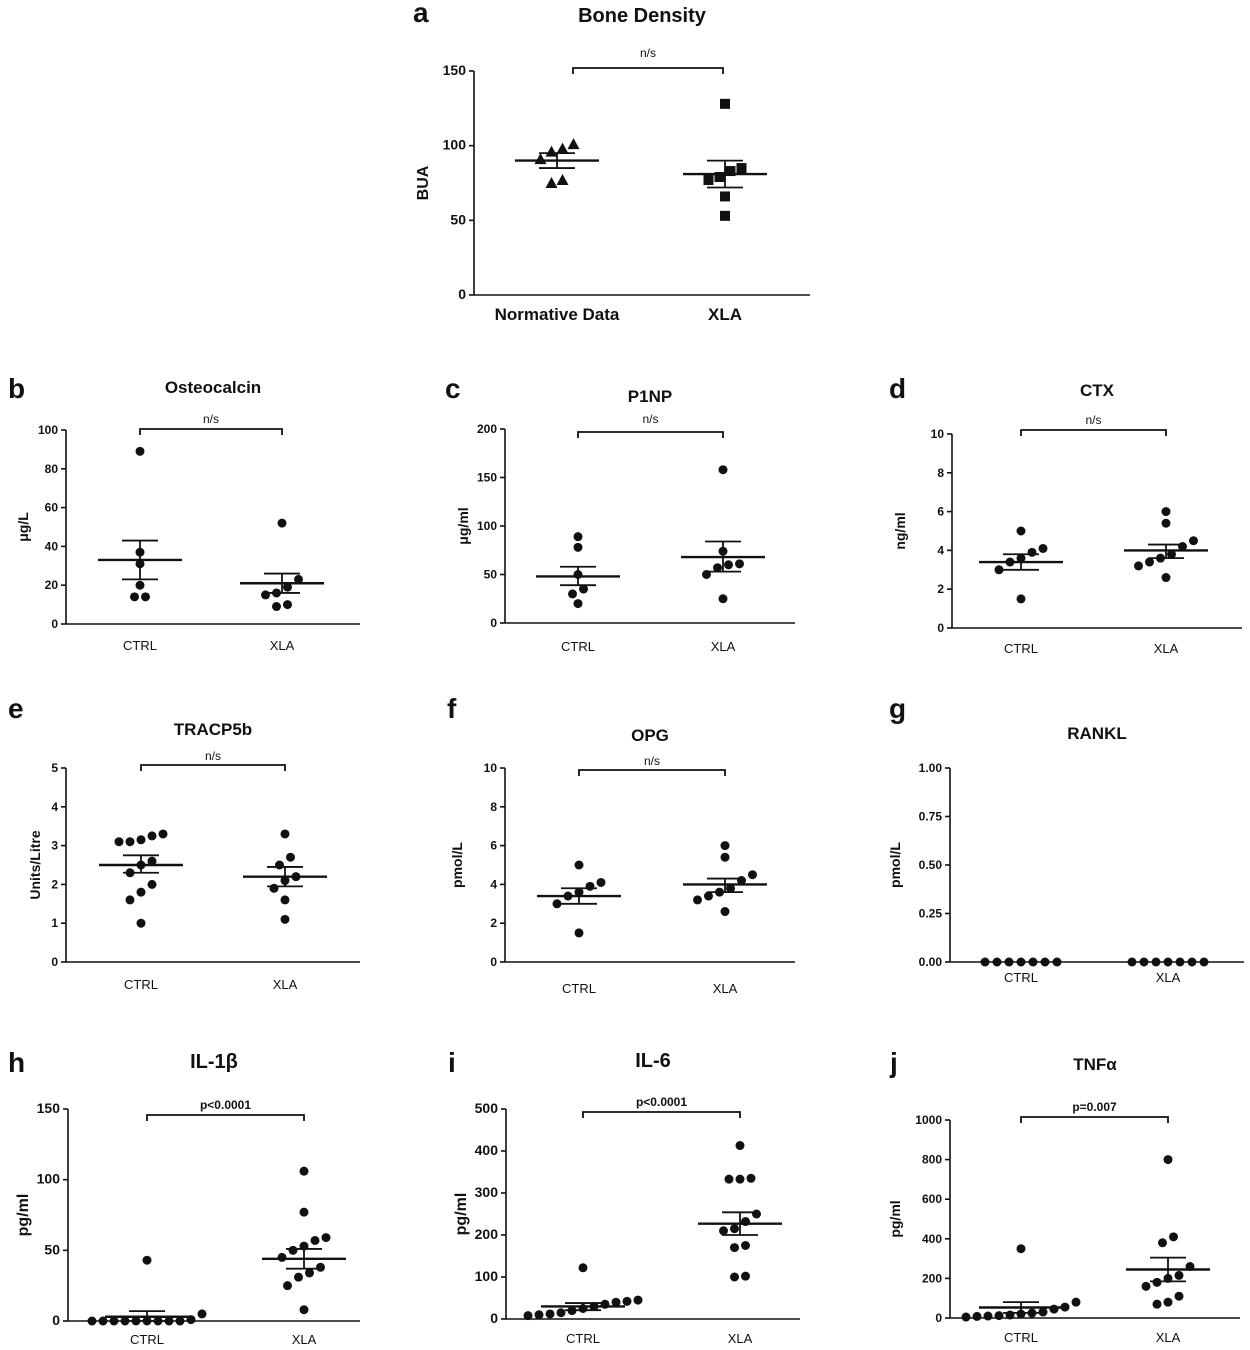 This screenshot has height=1350, width=1250. I want to click on y-tick-label: 150, so click(487, 478).